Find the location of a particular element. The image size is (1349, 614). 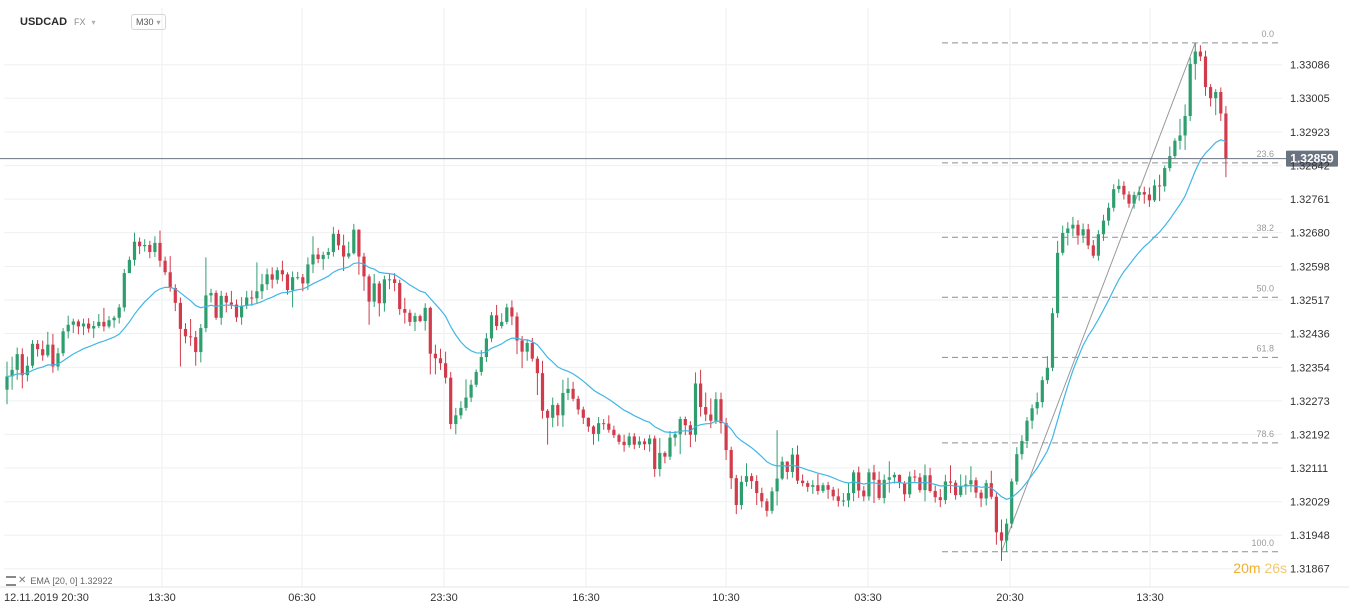

price-tick-label: 1.31867 is located at coordinates (1310, 570).